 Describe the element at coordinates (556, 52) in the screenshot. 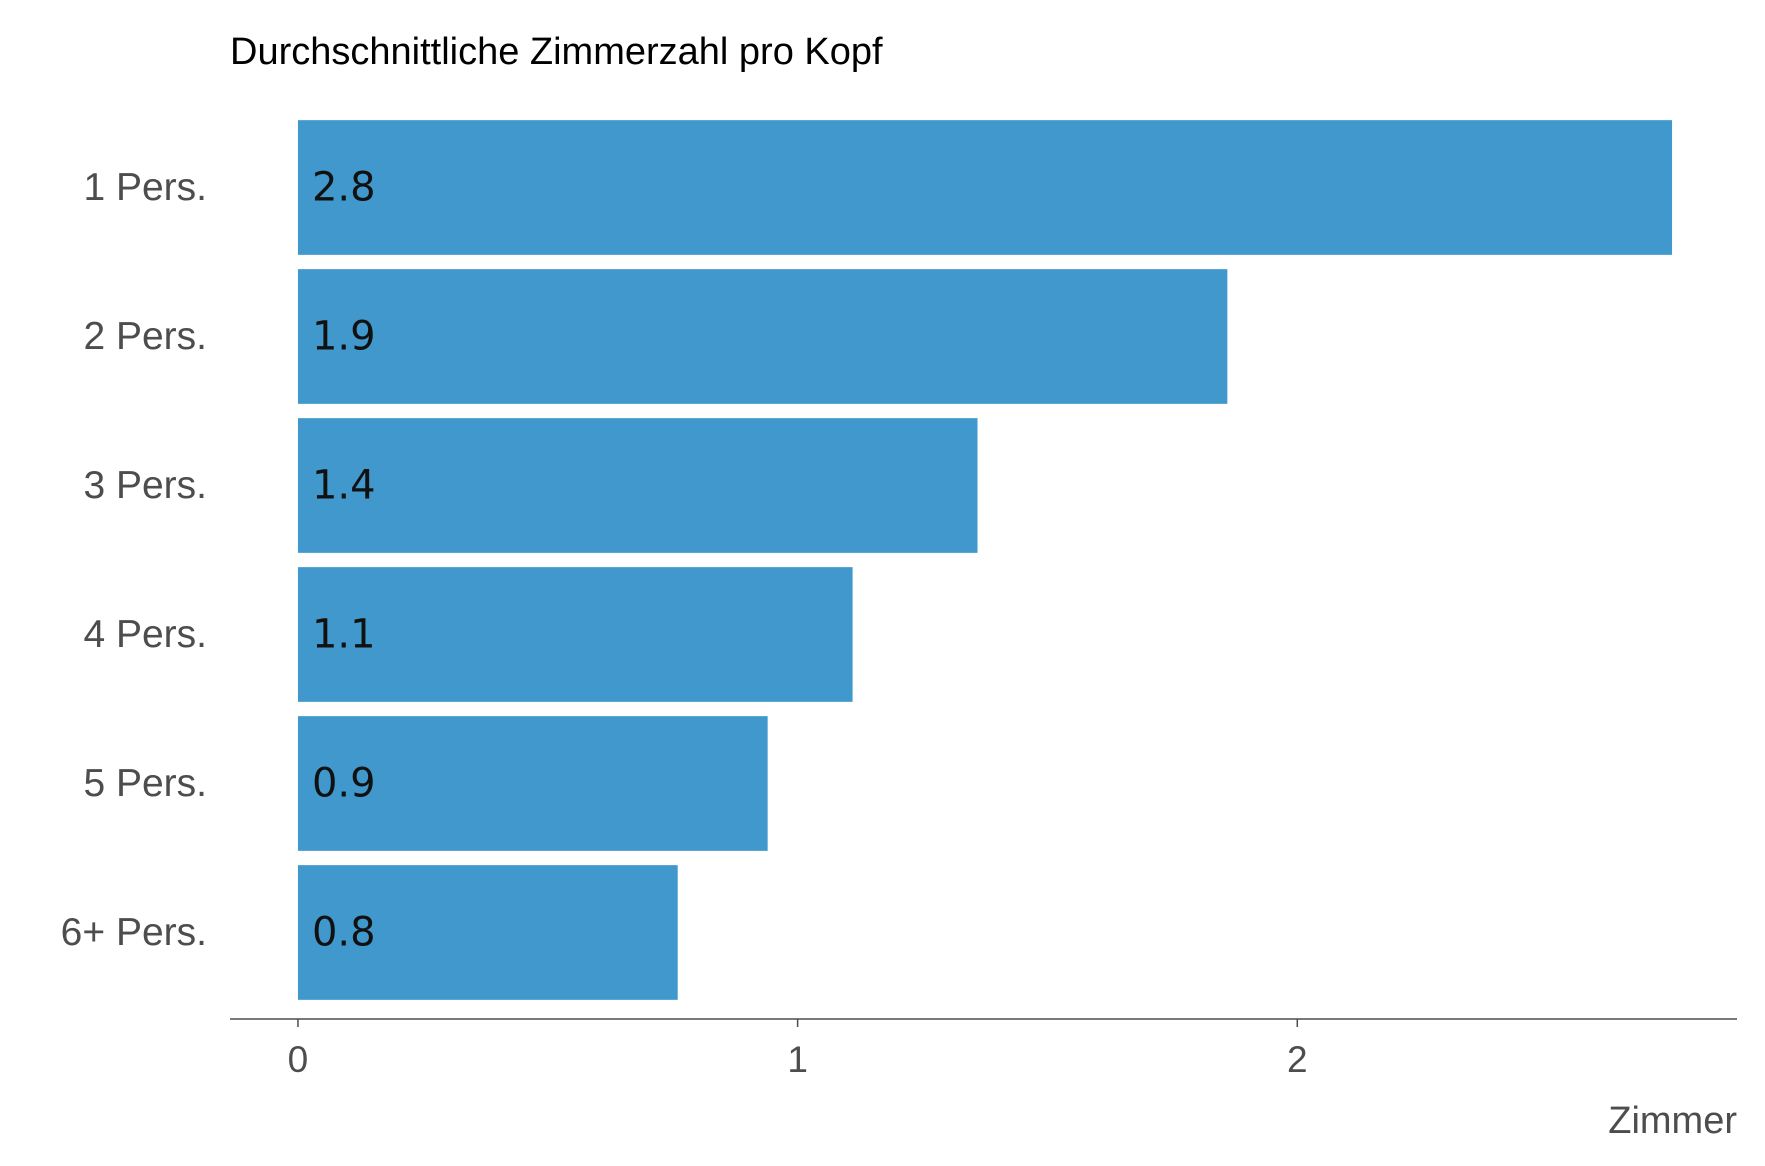

I see `chart-title: Durchschnittliche Zimmerzahl pro Kopf` at that location.